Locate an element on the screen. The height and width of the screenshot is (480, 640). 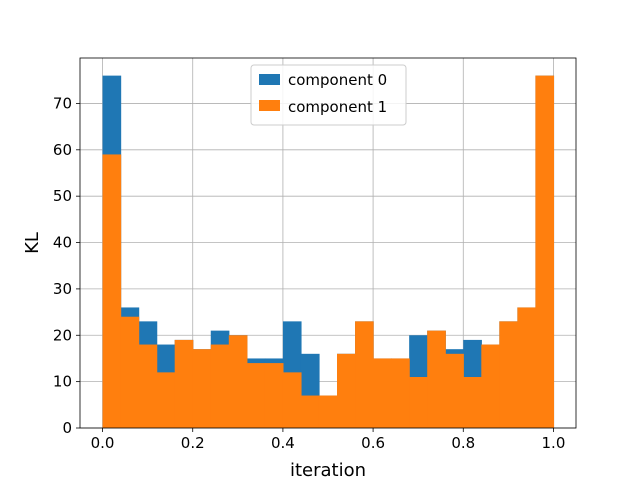
x-axis-title: iteration is located at coordinates (328, 470).